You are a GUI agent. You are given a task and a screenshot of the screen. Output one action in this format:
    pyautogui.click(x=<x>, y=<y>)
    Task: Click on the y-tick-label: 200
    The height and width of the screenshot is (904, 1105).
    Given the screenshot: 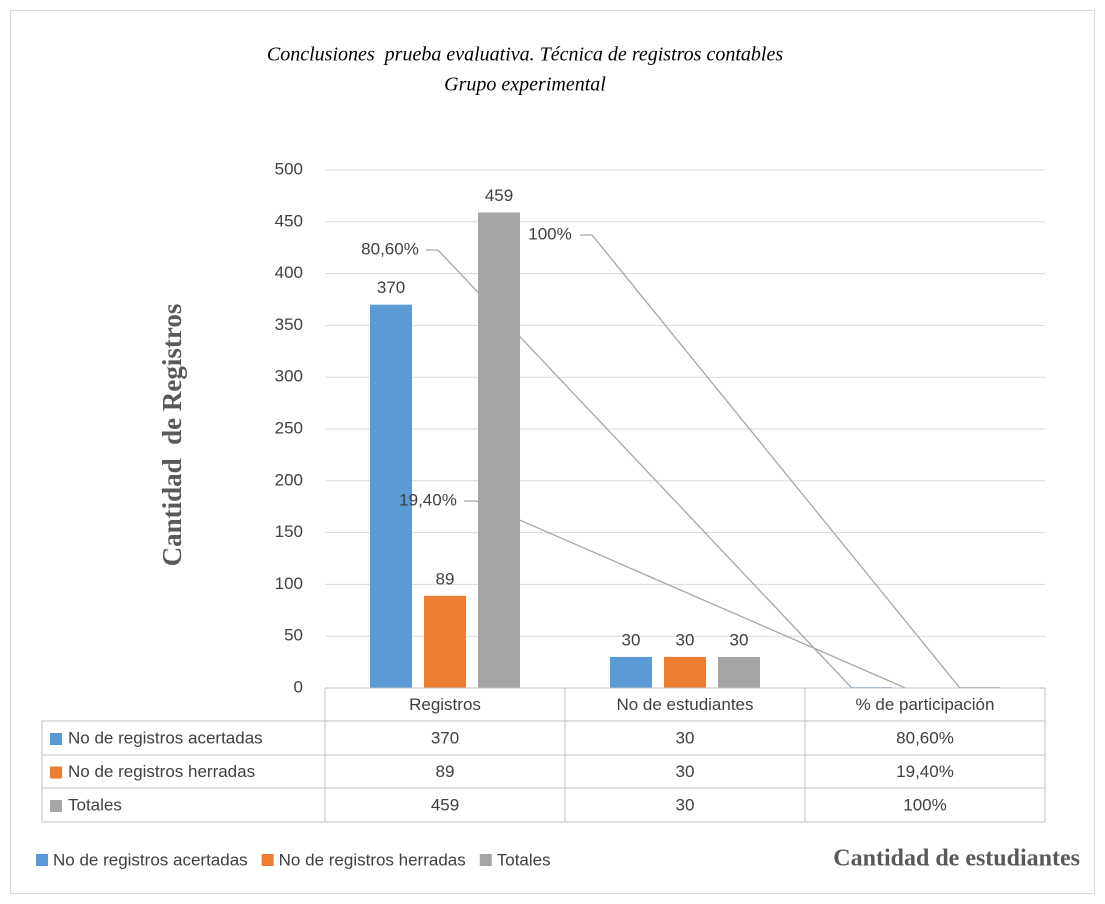 What is the action you would take?
    pyautogui.click(x=289, y=479)
    